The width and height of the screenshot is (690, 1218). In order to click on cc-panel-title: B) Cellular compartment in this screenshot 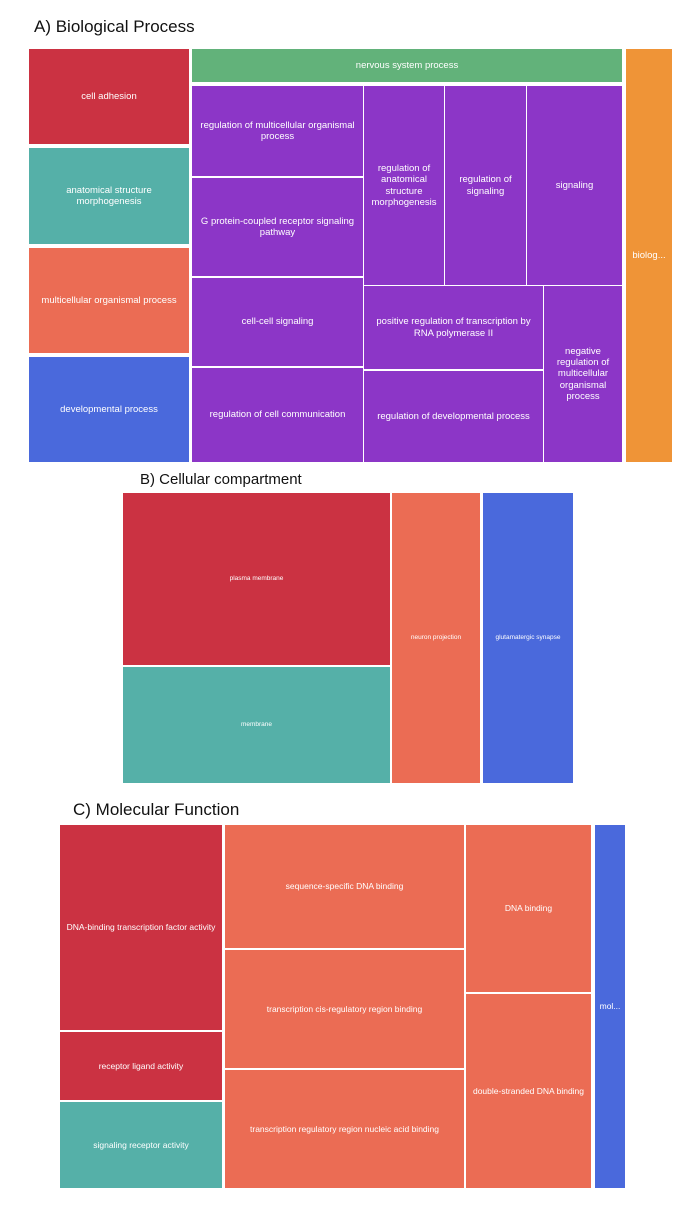, I will do `click(221, 479)`.